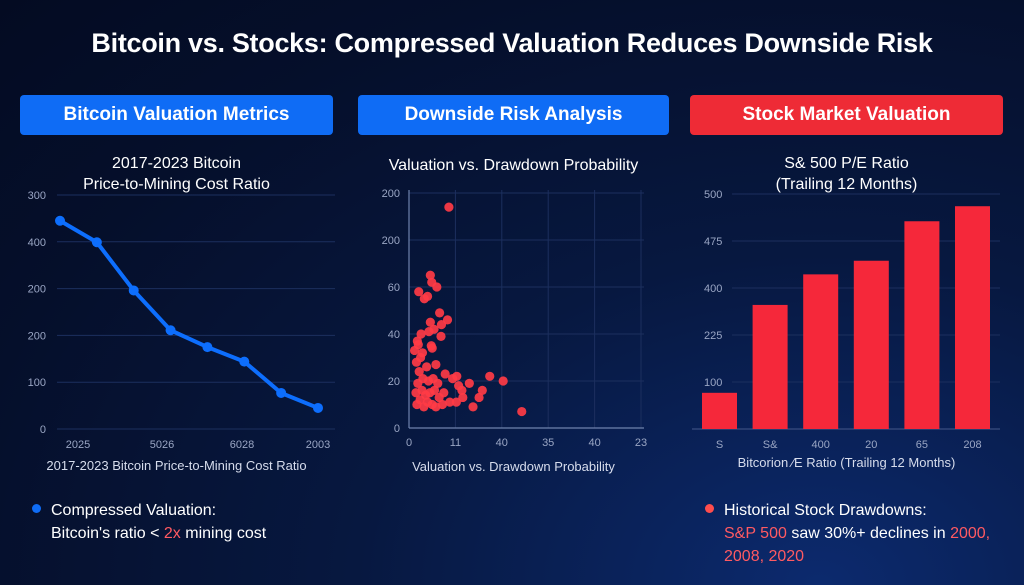  What do you see at coordinates (709, 508) in the screenshot?
I see `red-bullet-icon` at bounding box center [709, 508].